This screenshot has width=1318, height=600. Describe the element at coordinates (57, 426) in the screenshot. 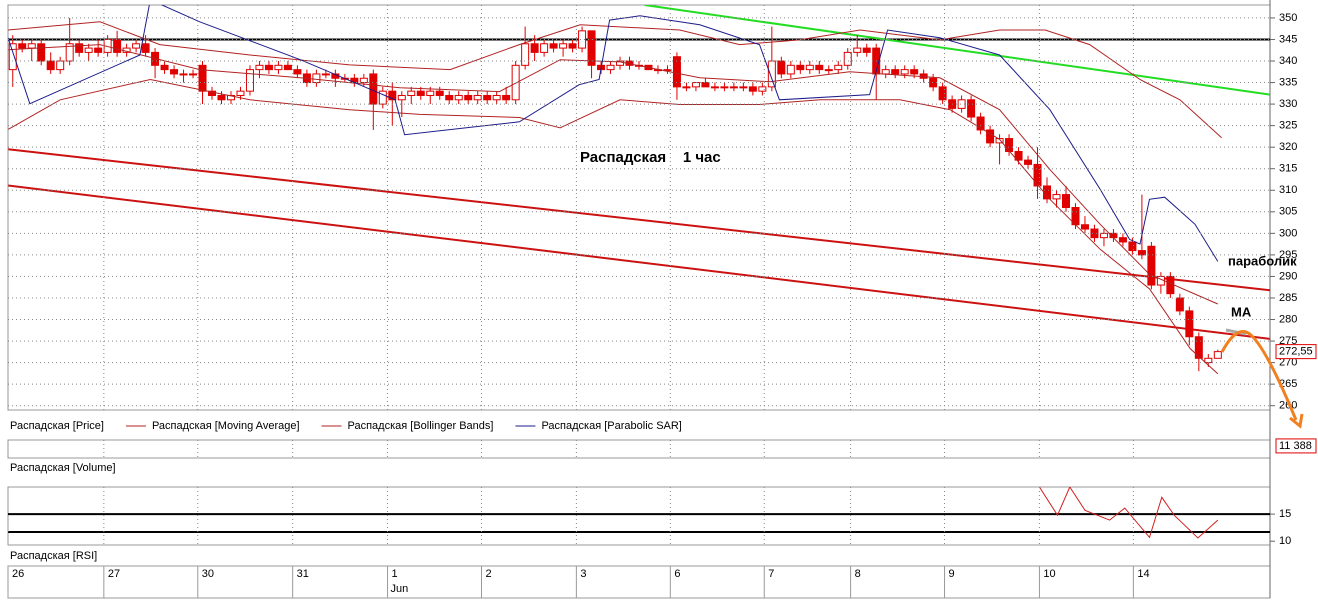

I see `legend-label: Распадская [Price]` at that location.